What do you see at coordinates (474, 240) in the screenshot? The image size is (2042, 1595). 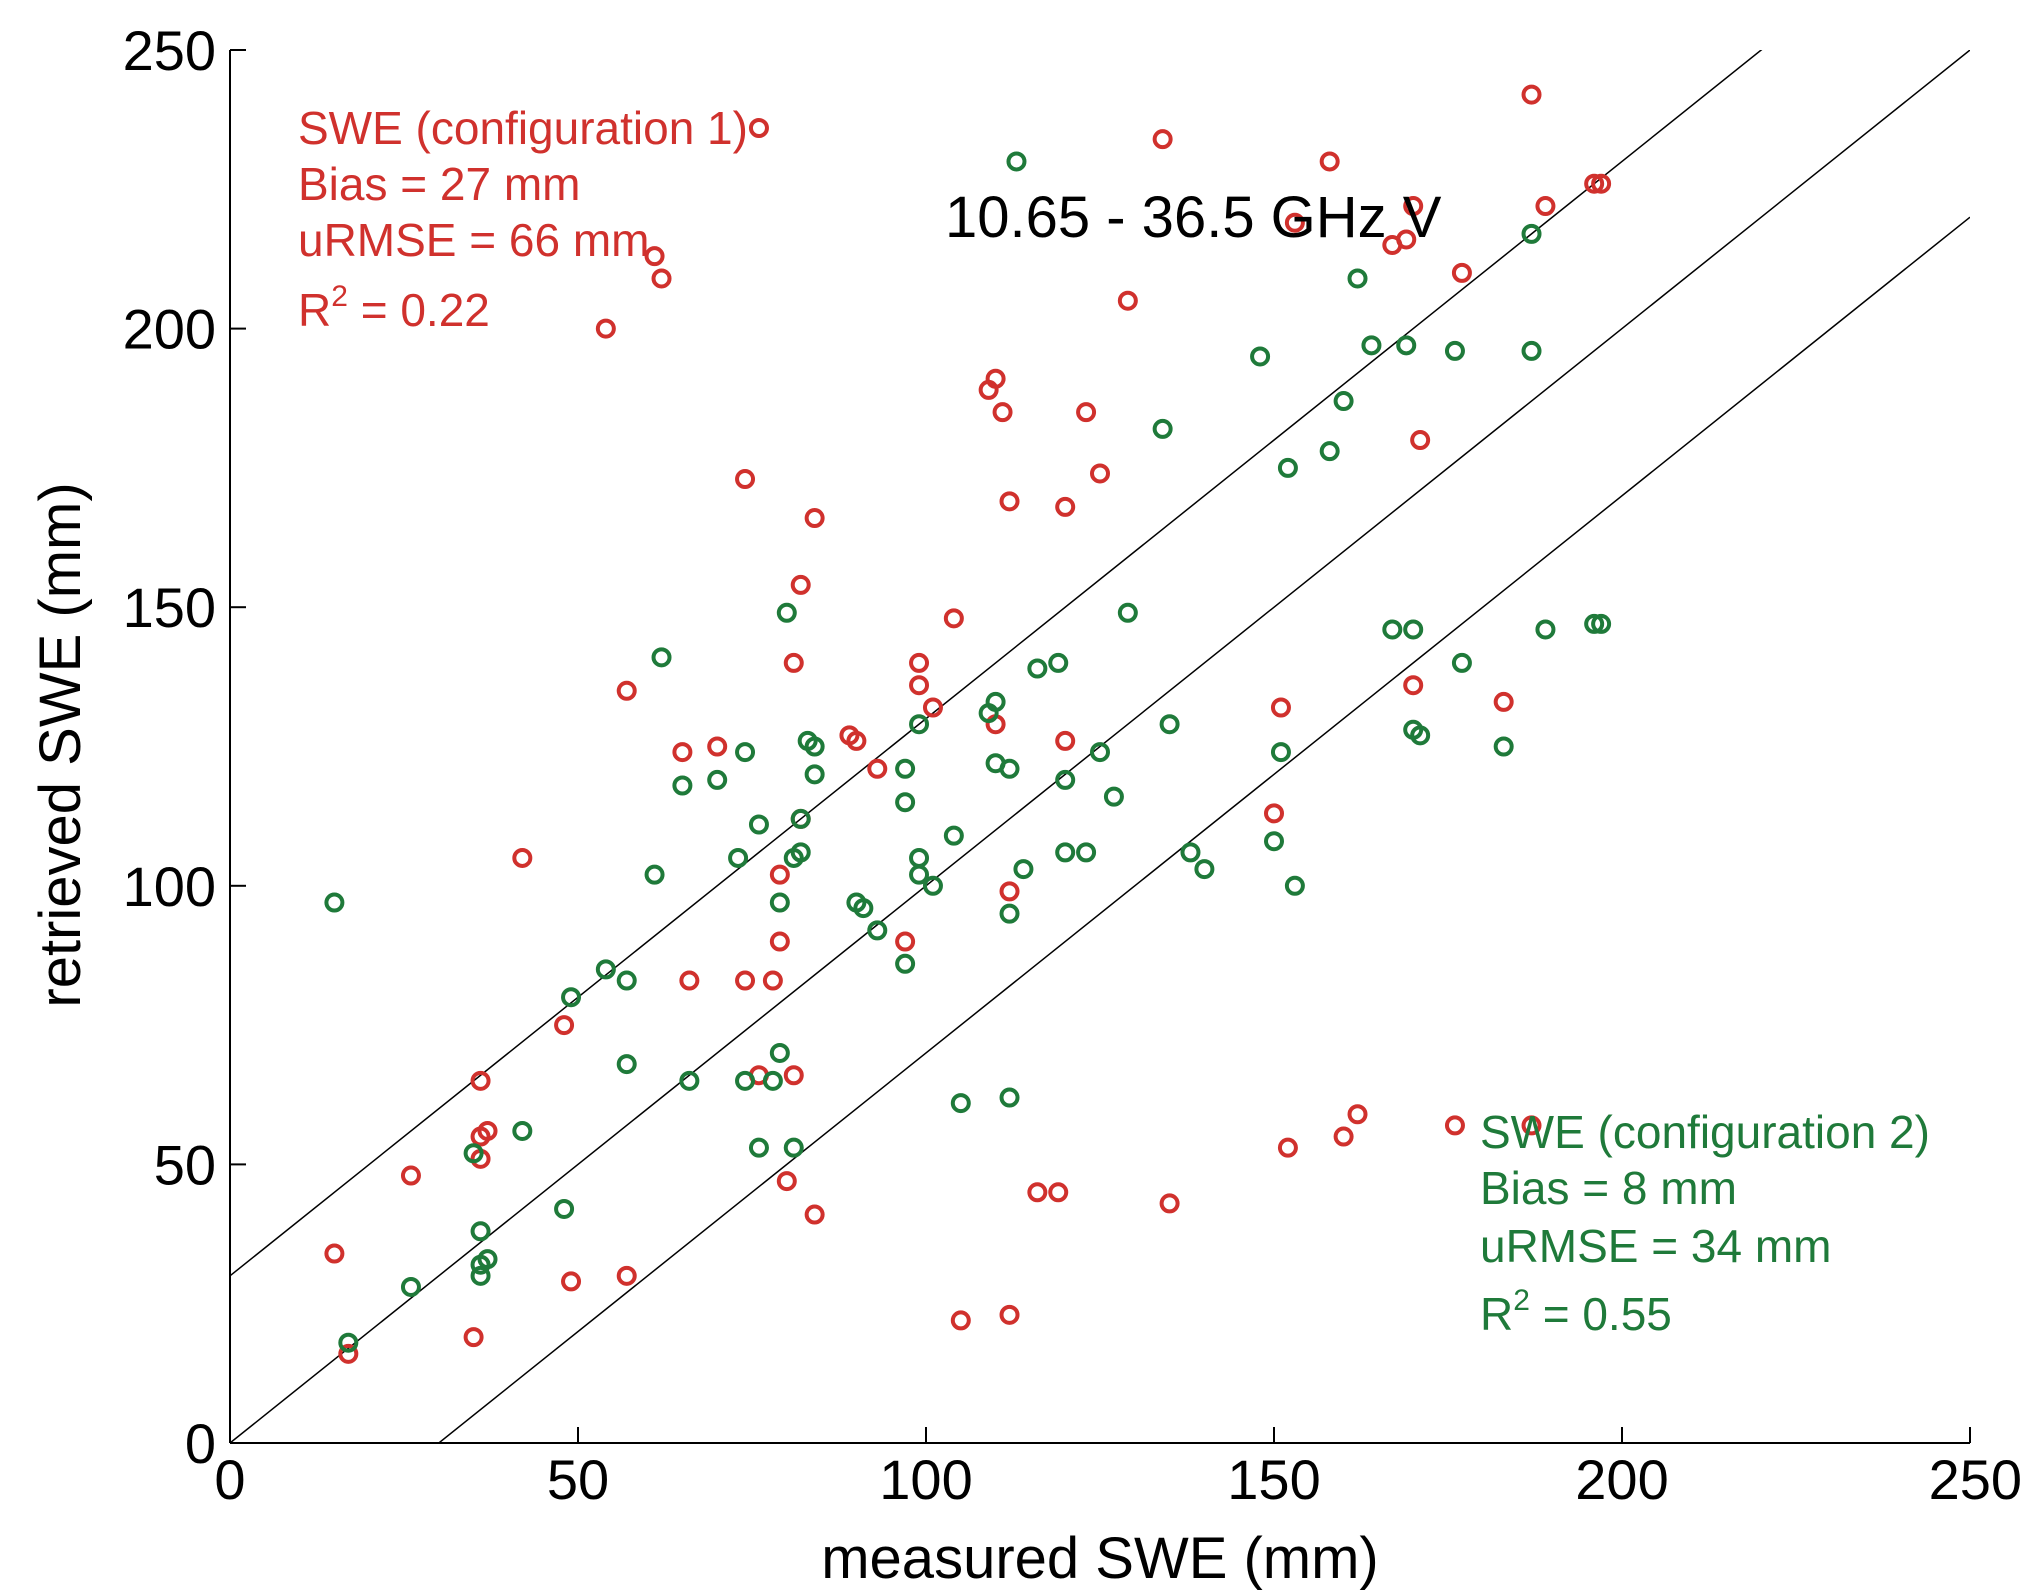 I see `legend-config-1-urmse: uRMSE = 66 mm` at bounding box center [474, 240].